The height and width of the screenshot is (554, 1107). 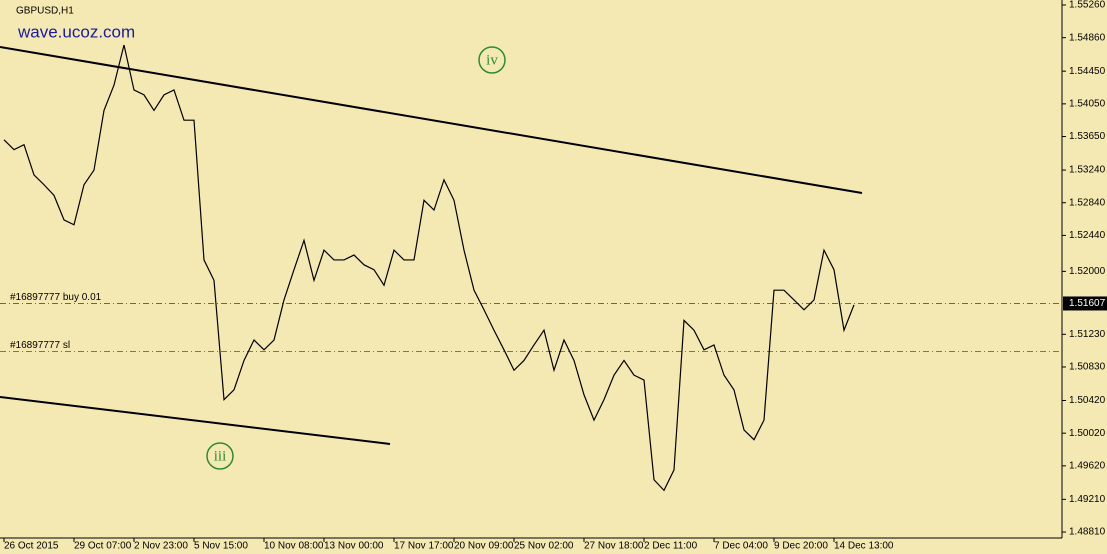 I want to click on x-tick-label: 29 Oct 07:00, so click(x=103, y=546).